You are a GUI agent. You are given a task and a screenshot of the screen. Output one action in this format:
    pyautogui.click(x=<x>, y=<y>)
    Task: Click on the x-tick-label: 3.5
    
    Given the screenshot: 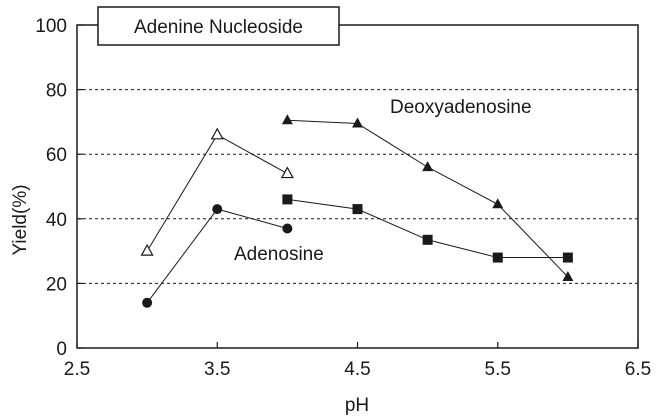 What is the action you would take?
    pyautogui.click(x=217, y=369)
    